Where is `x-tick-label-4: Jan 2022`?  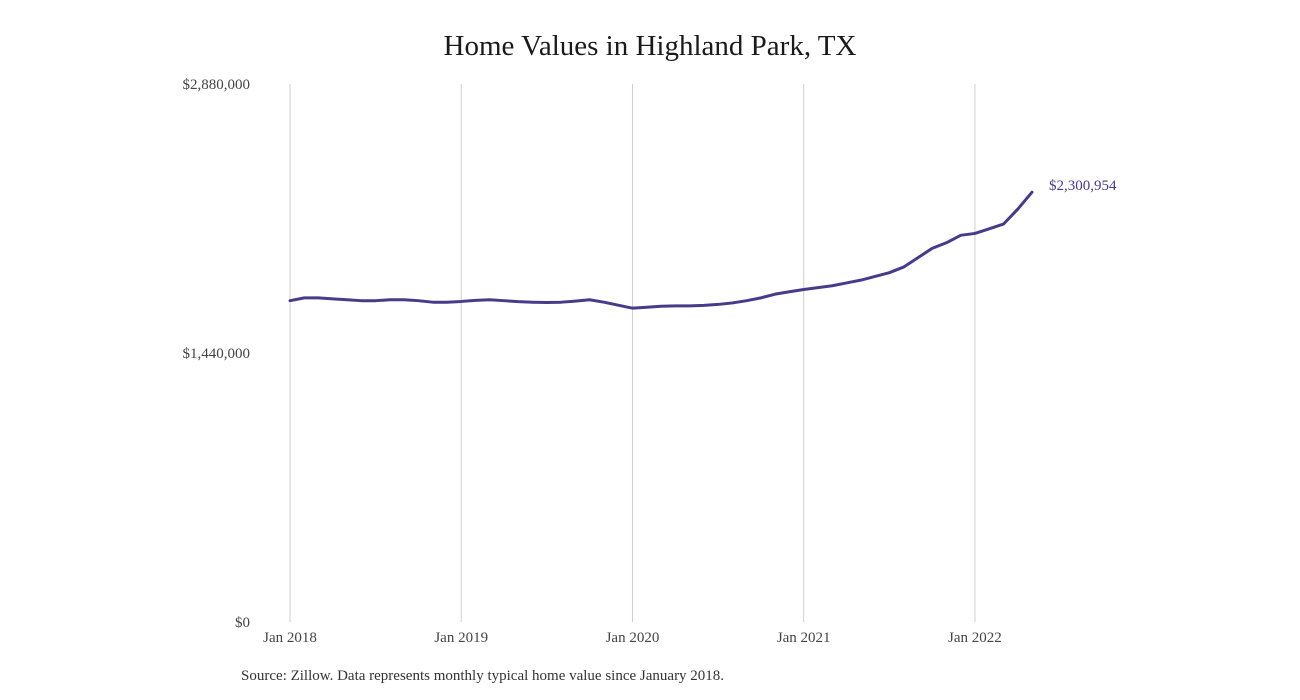
x-tick-label-4: Jan 2022 is located at coordinates (975, 638).